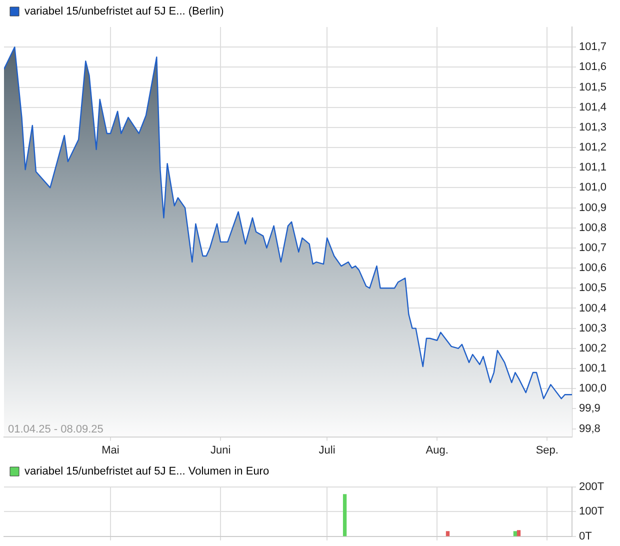 Image resolution: width=620 pixels, height=546 pixels. I want to click on y-tick-label: 100,0, so click(593, 388).